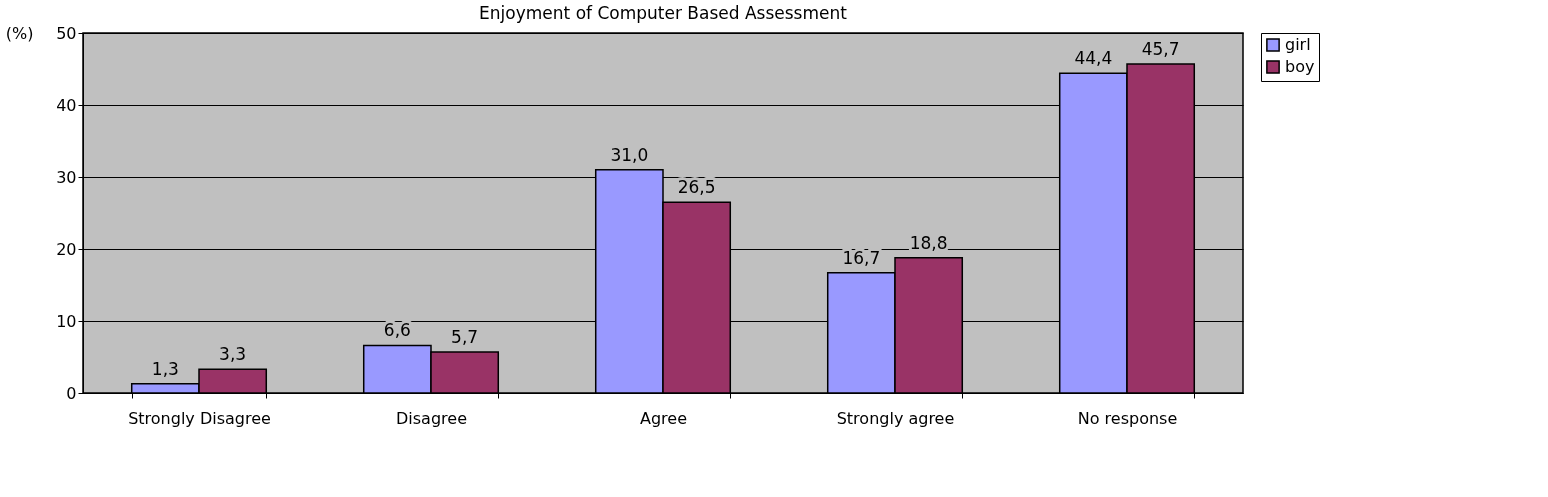 The height and width of the screenshot is (497, 1548). I want to click on y-tick-label: 50, so click(66, 33).